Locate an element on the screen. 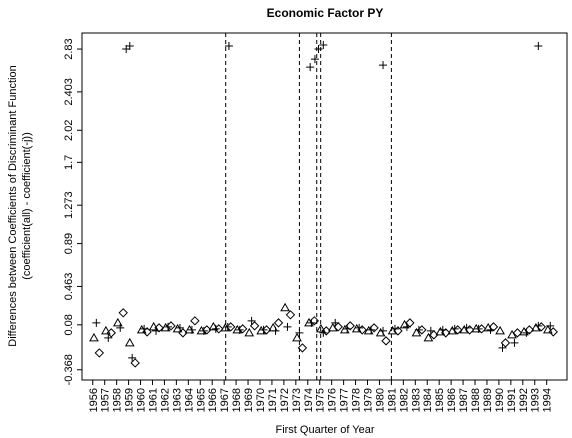 The height and width of the screenshot is (438, 572). y-tick-label: 0.89 is located at coordinates (69, 243).